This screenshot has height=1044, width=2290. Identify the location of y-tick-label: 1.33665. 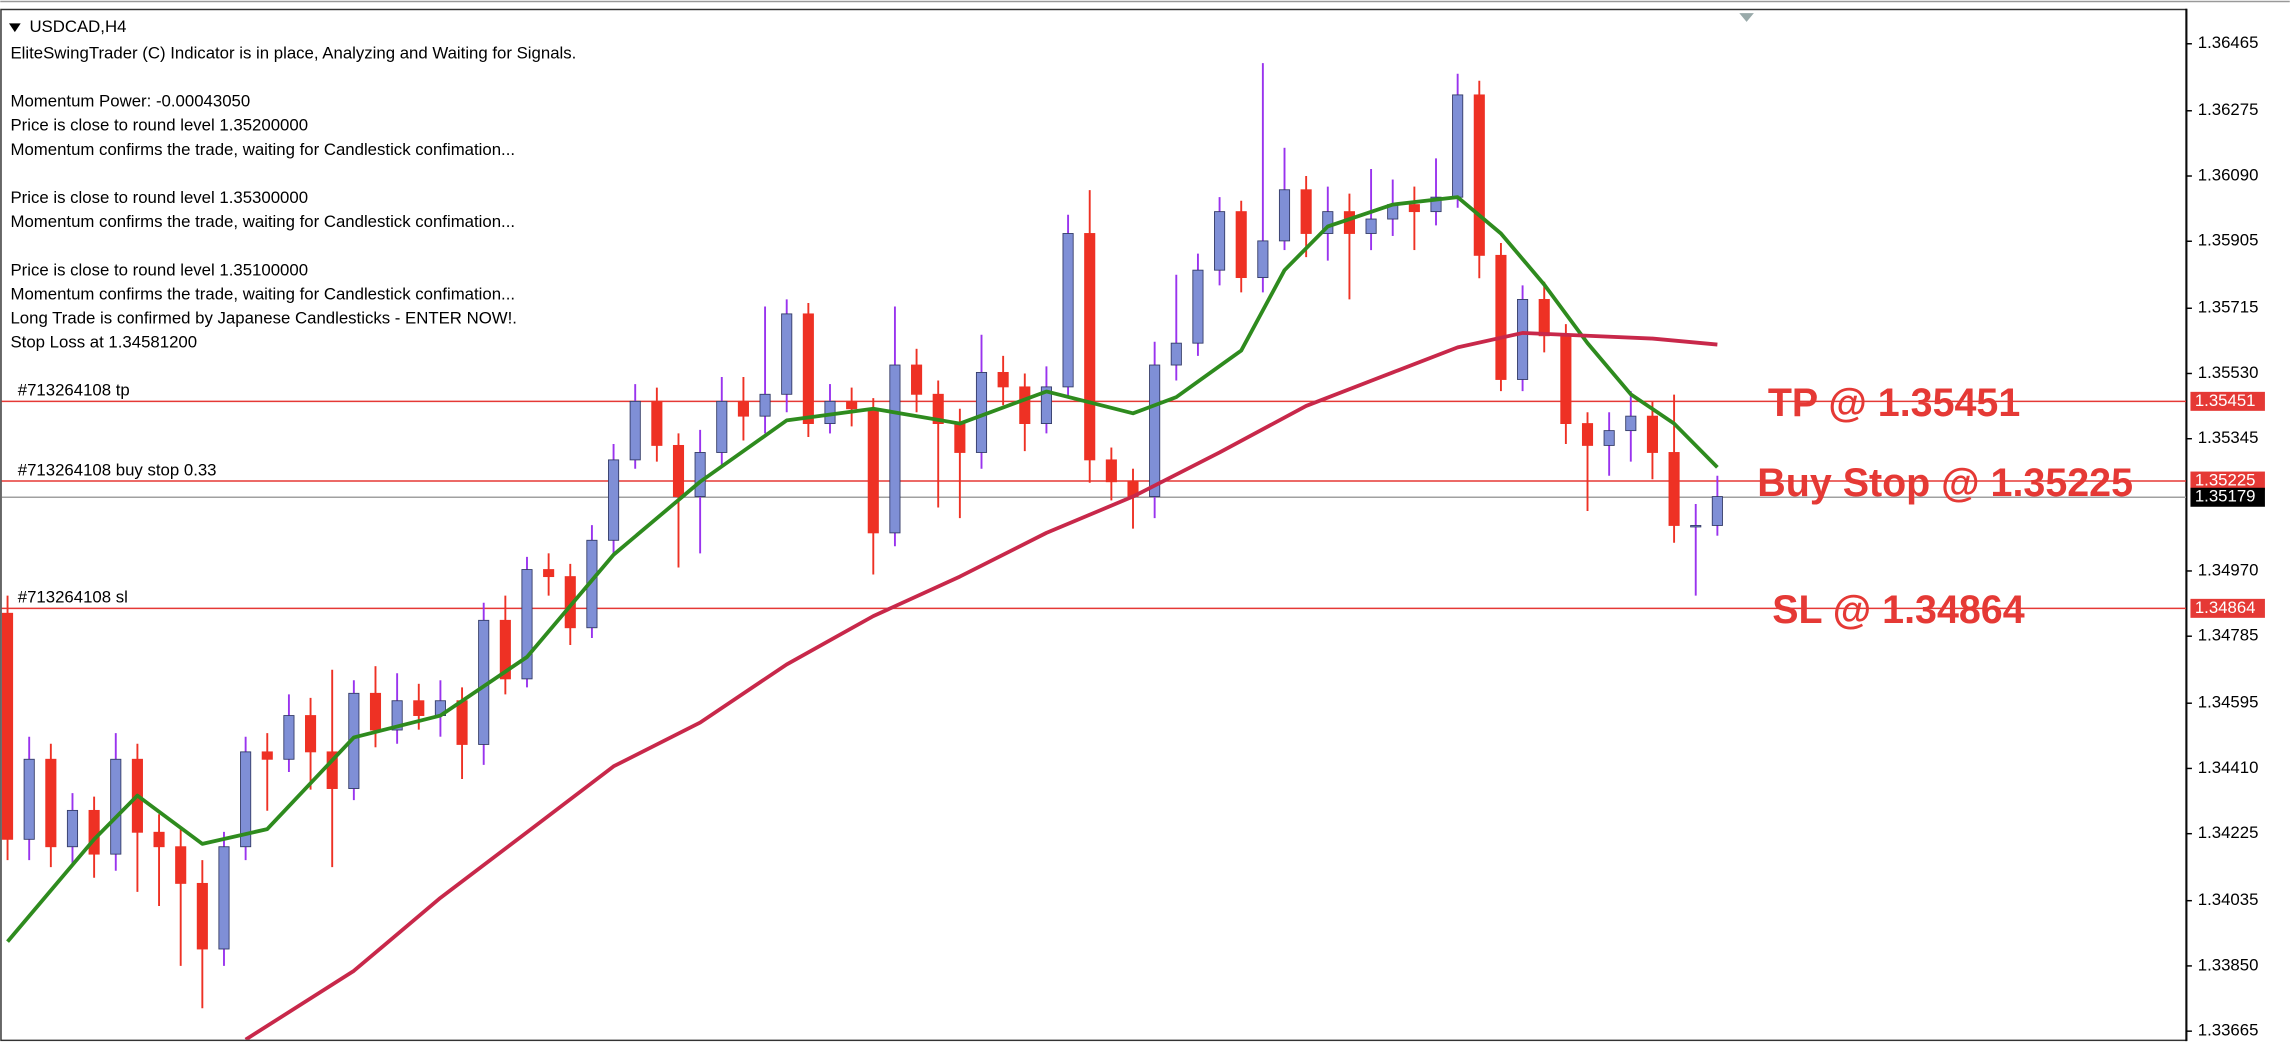
(2228, 1030).